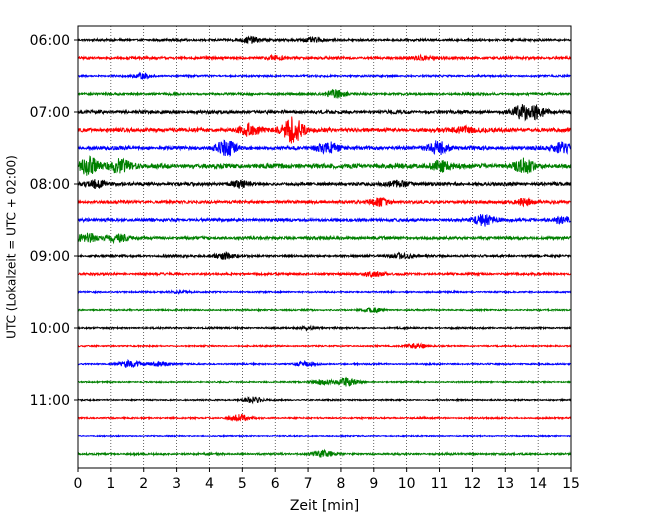 This screenshot has height=520, width=650. Describe the element at coordinates (50, 185) in the screenshot. I see `y-tick-label-2: 08:00` at that location.